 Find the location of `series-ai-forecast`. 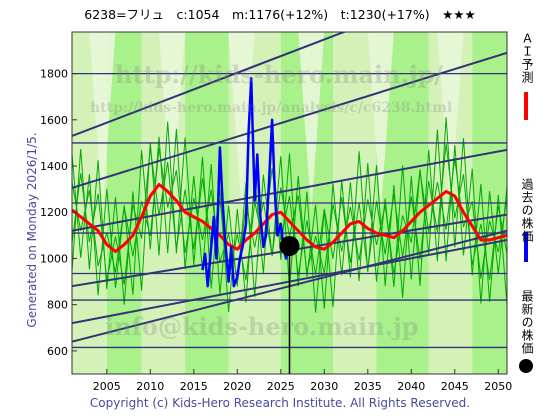

series-ai-forecast is located at coordinates (289, 218).